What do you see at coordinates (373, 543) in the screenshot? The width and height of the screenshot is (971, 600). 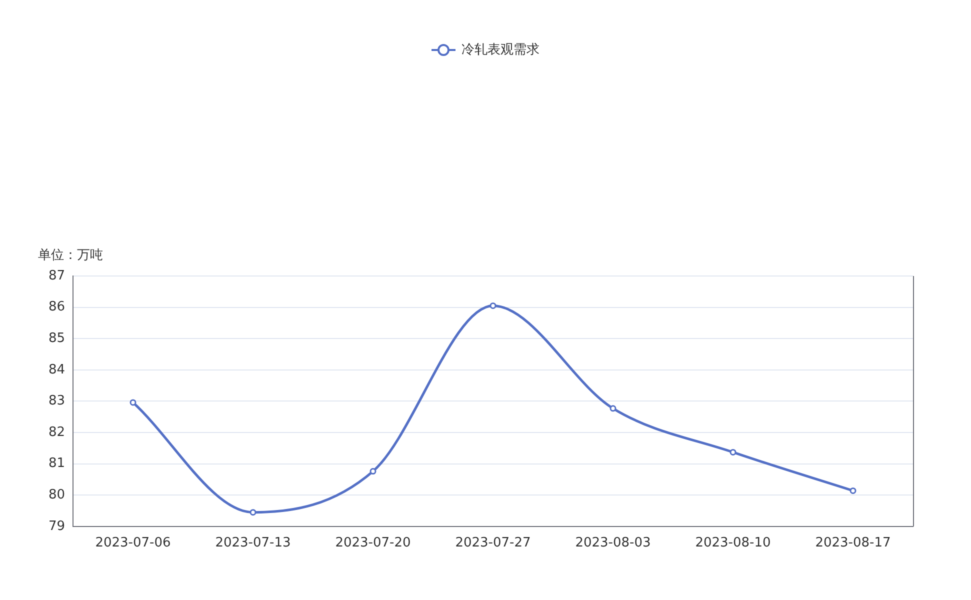 I see `x-tick-label: 2023-07-20` at bounding box center [373, 543].